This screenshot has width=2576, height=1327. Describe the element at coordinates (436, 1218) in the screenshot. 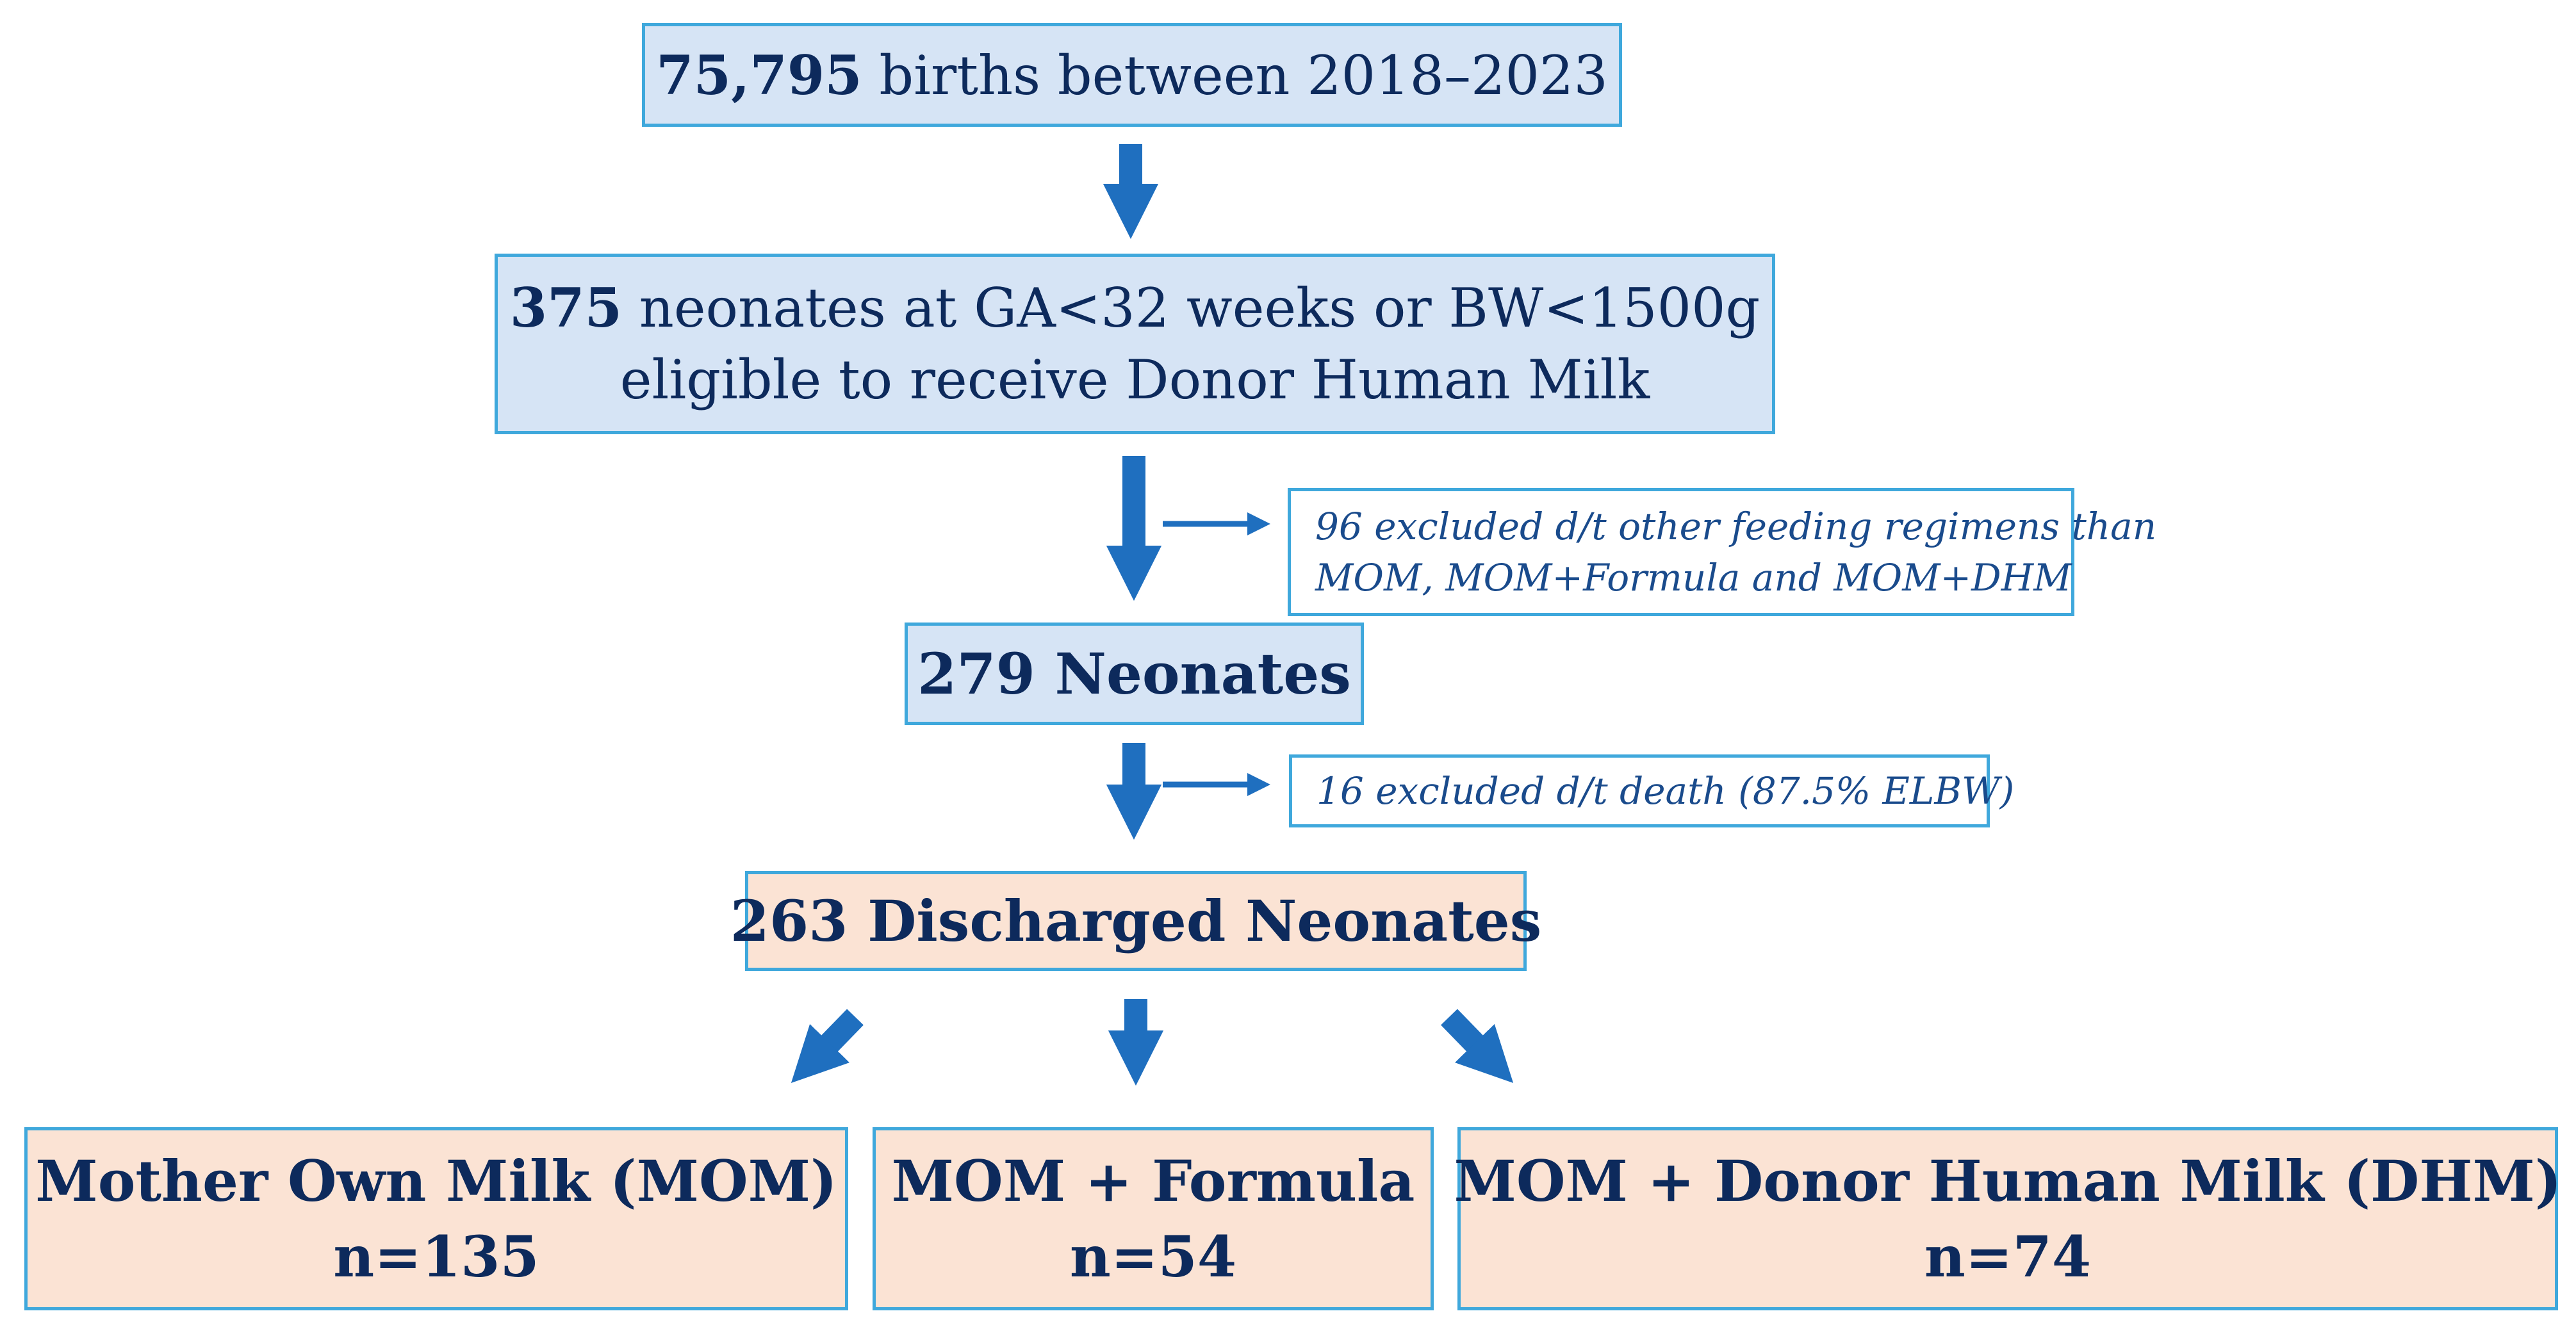

I see `group-mom-box: Mother Own Milk (MOM) n=135` at that location.